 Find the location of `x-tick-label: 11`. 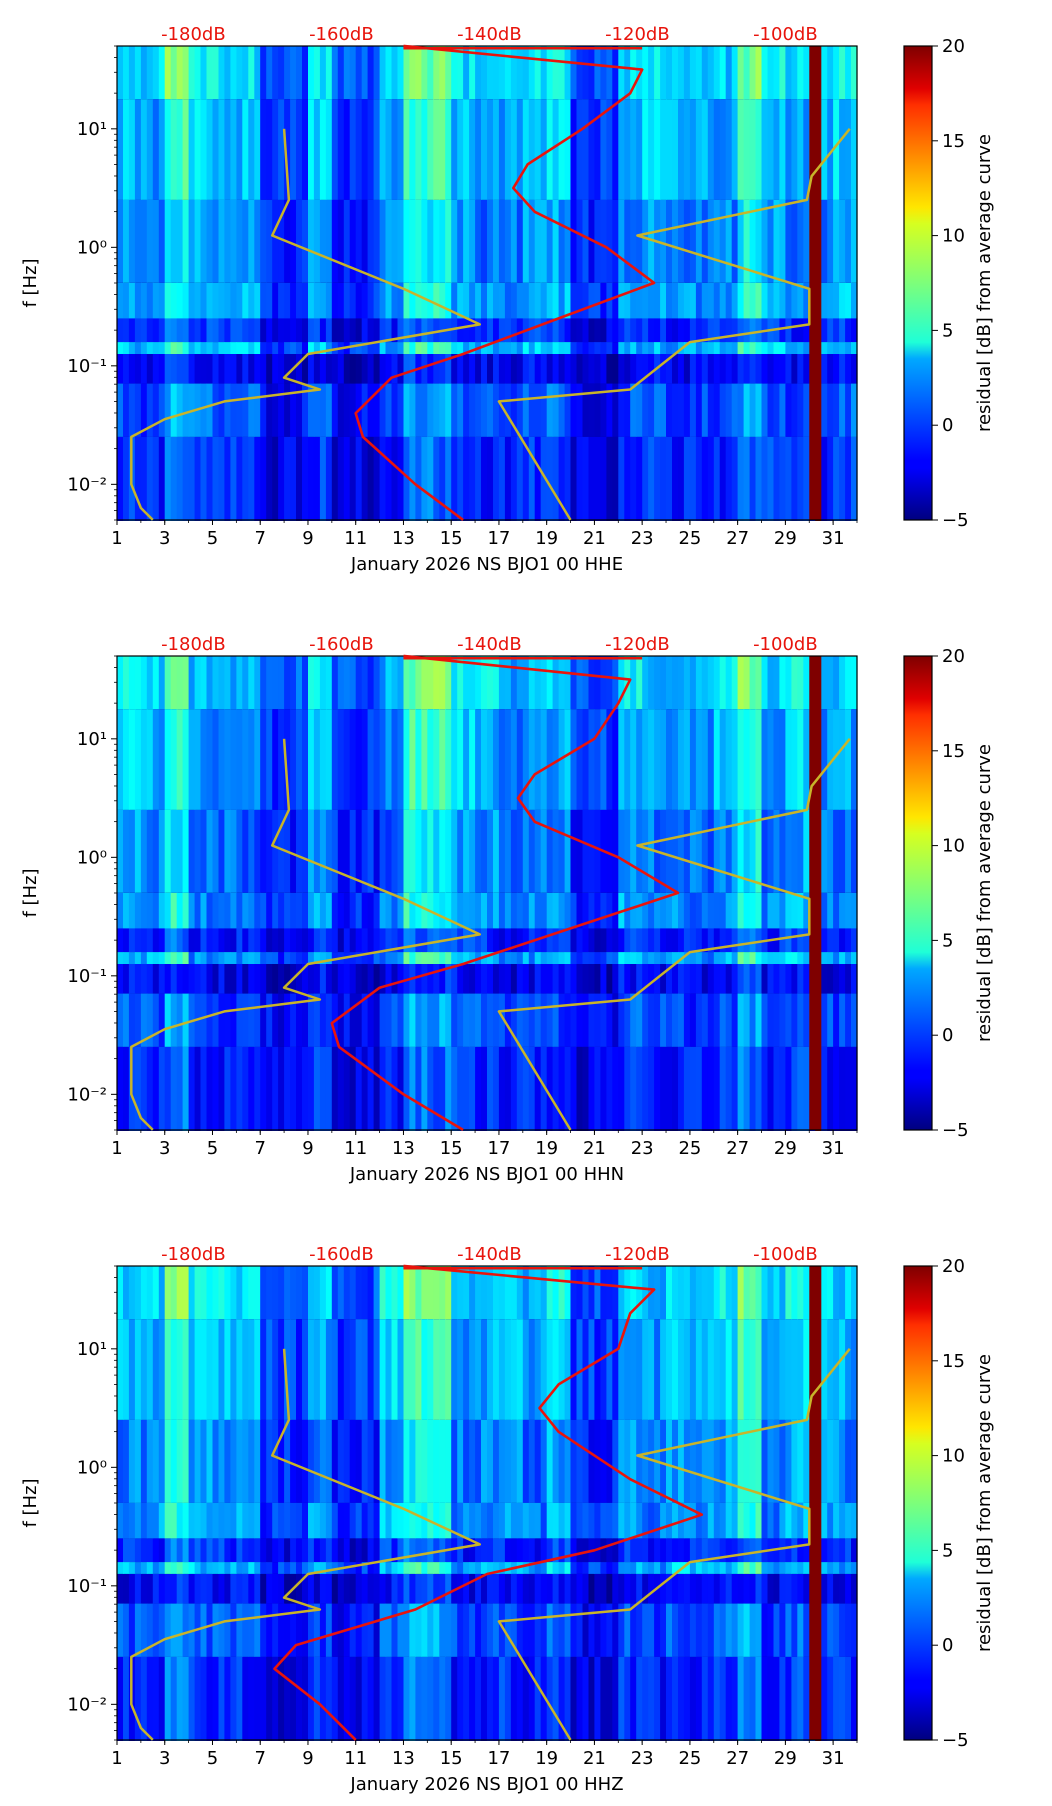

x-tick-label: 11 is located at coordinates (355, 1148).